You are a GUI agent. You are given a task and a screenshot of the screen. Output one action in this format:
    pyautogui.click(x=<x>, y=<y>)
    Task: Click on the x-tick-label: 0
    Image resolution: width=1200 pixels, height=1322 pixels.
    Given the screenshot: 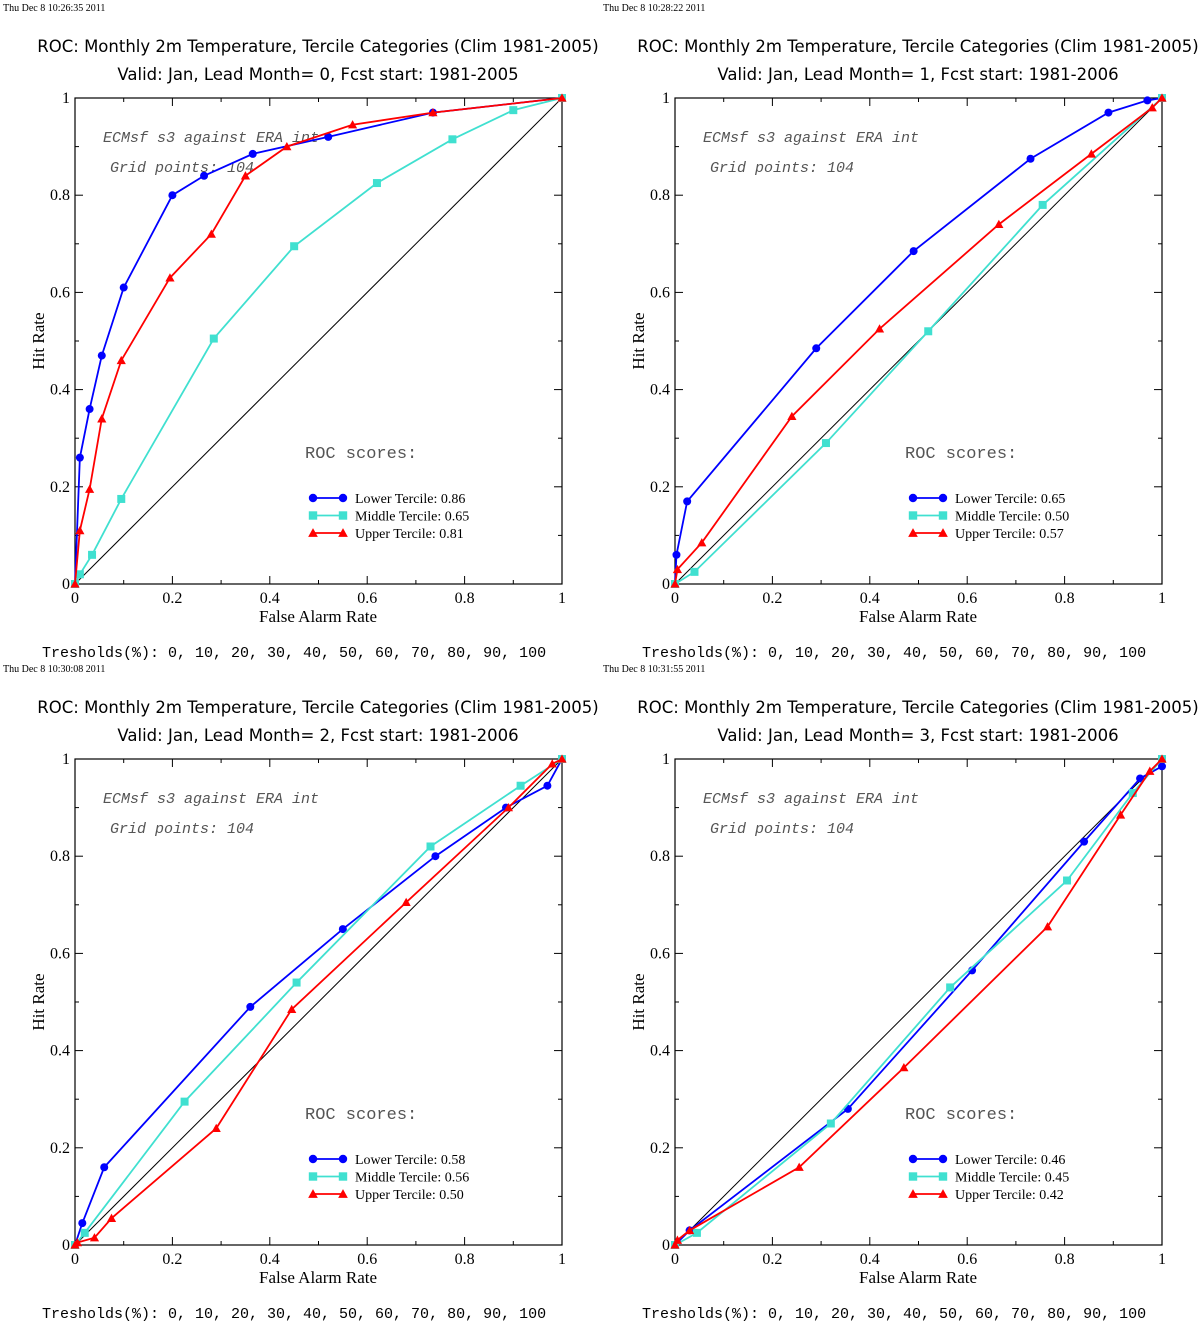 What is the action you would take?
    pyautogui.click(x=675, y=1259)
    